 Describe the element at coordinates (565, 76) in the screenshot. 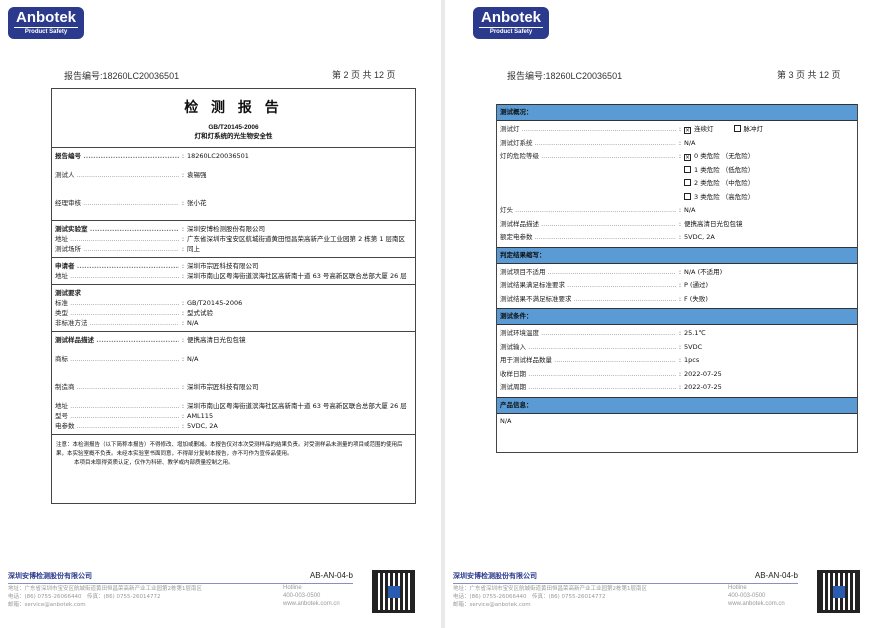

I see `report-number: 报告编号:18260LC20036501` at that location.